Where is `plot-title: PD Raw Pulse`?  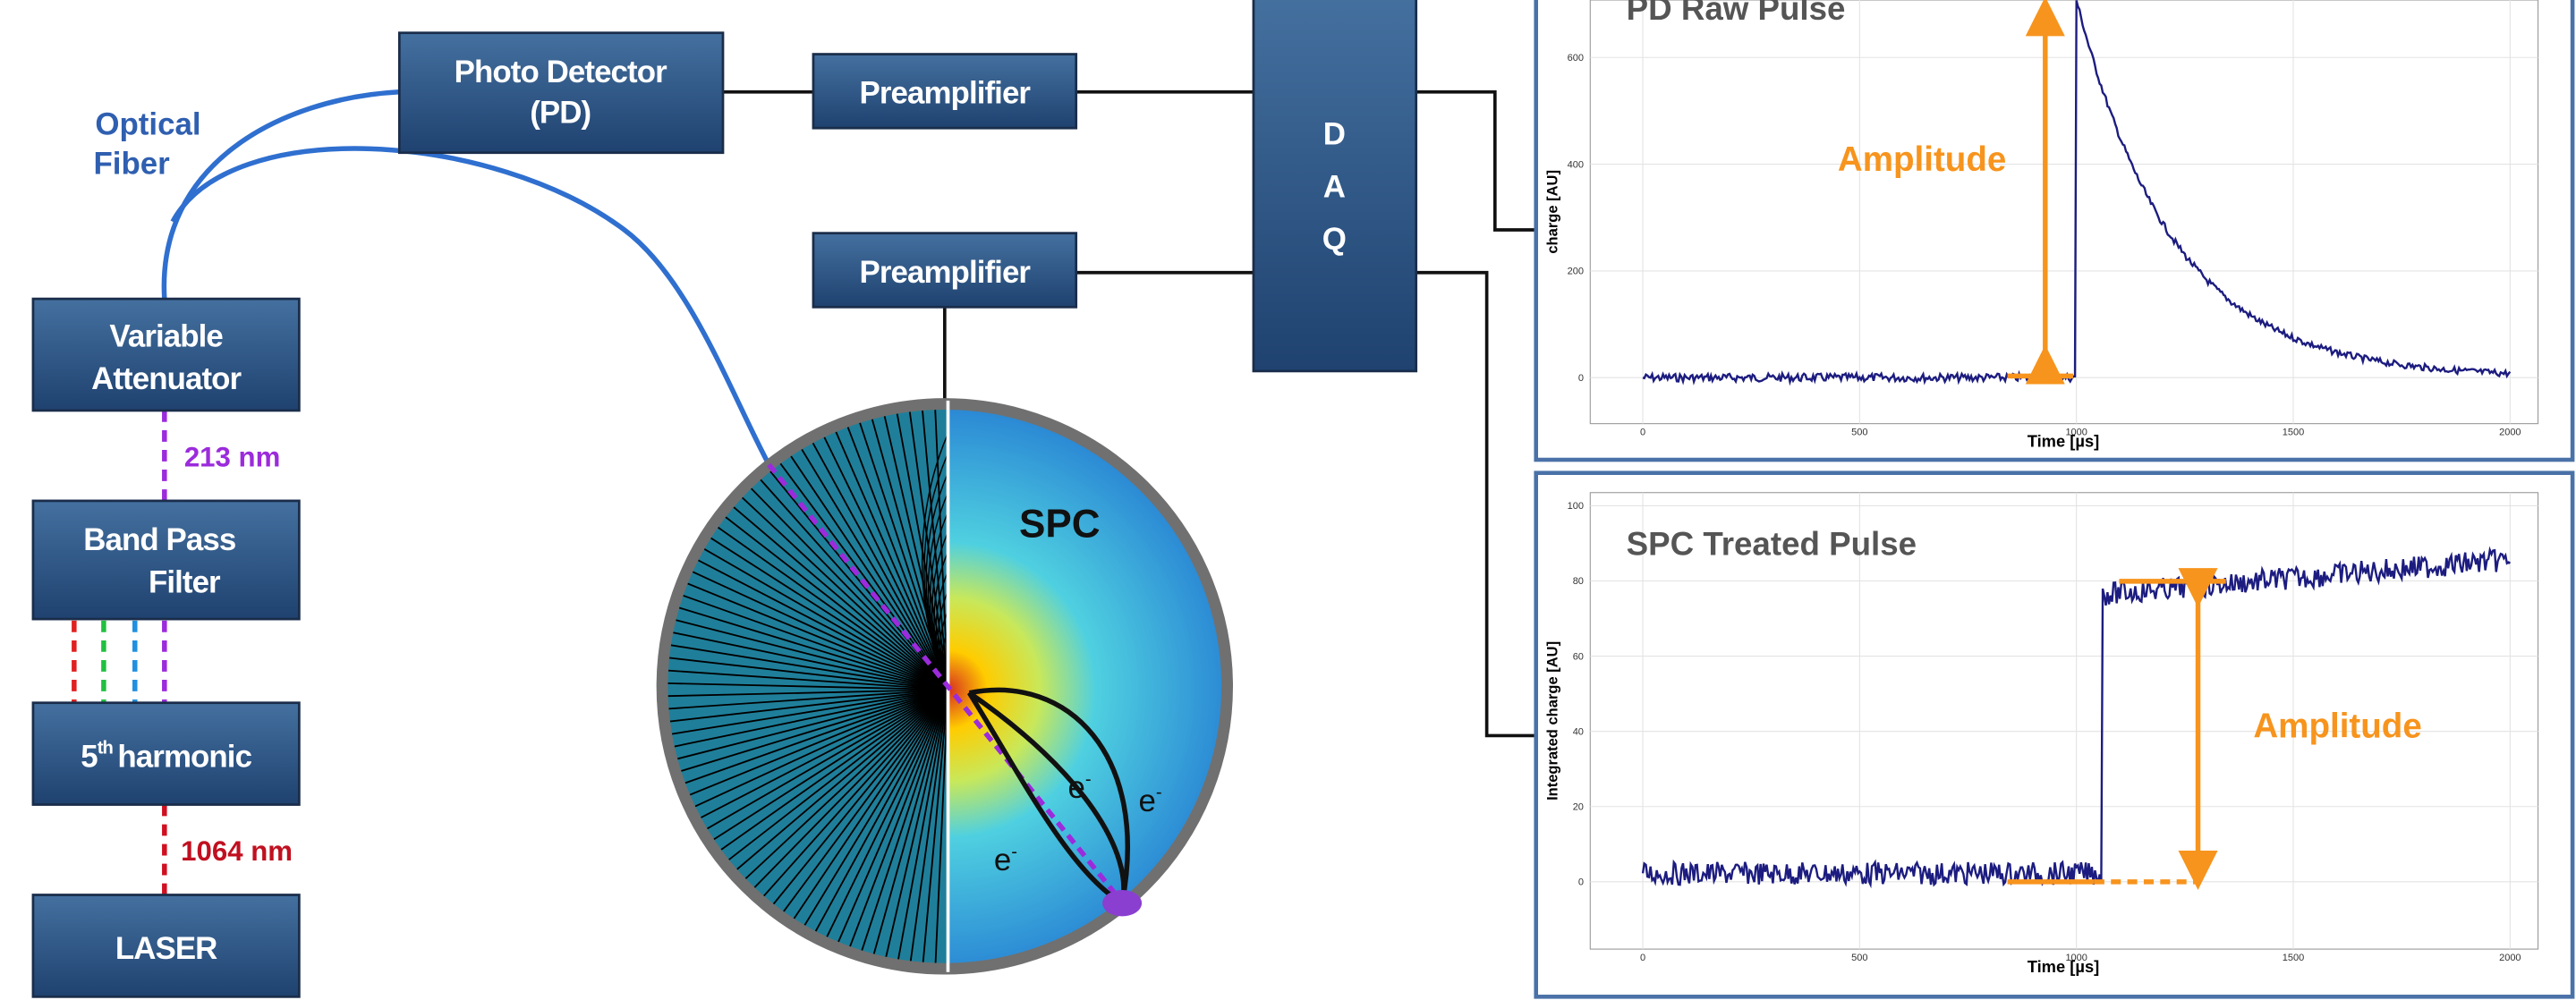 plot-title: PD Raw Pulse is located at coordinates (1736, 14).